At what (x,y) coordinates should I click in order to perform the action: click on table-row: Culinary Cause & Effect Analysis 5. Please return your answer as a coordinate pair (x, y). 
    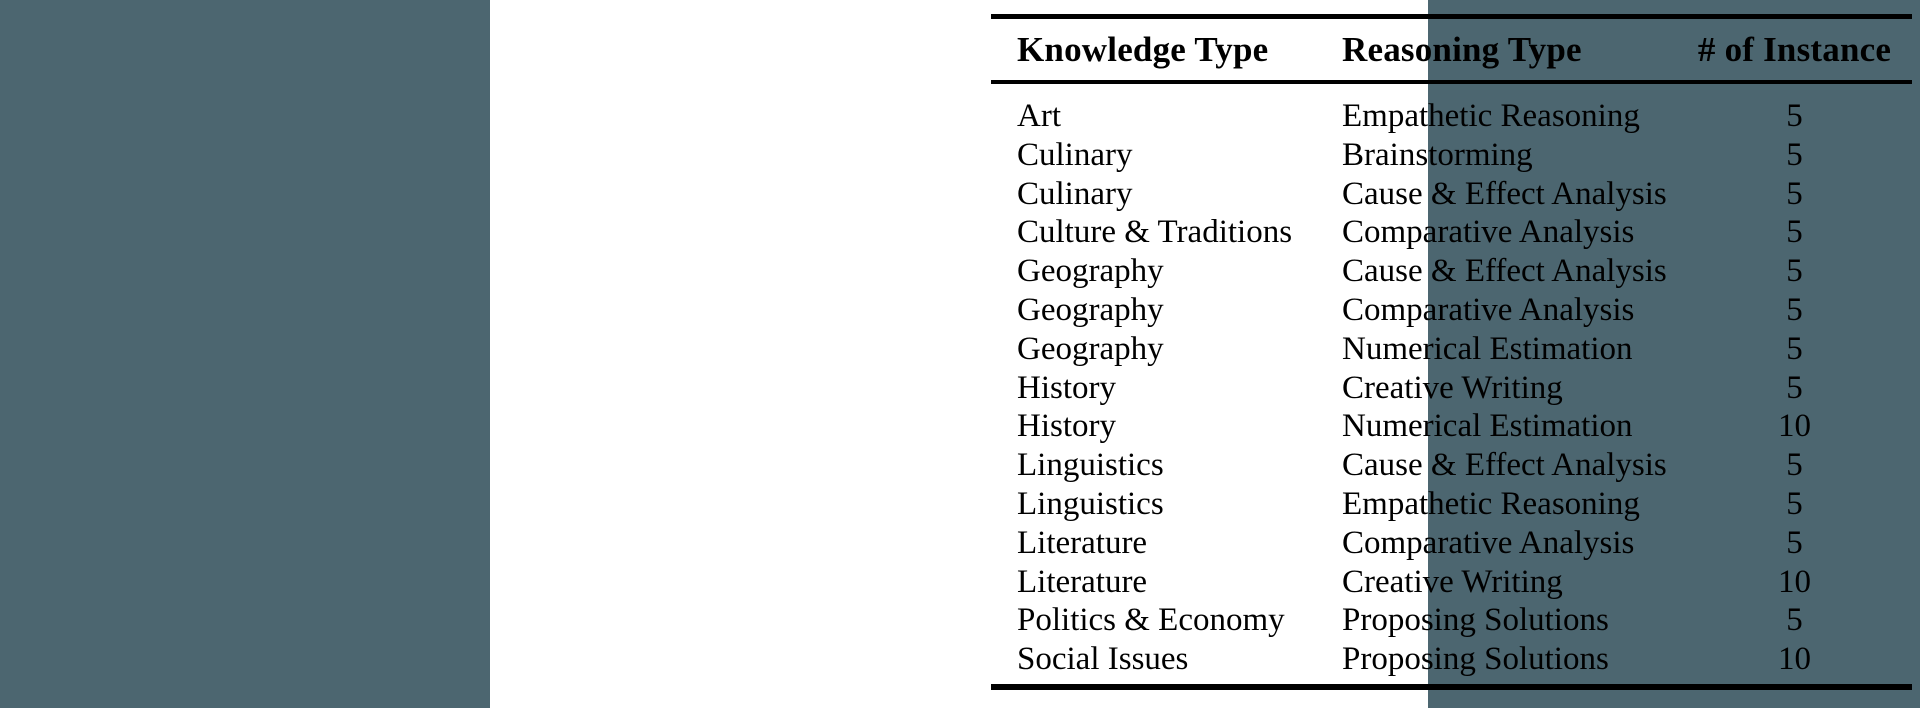
    Looking at the image, I should click on (1451, 194).